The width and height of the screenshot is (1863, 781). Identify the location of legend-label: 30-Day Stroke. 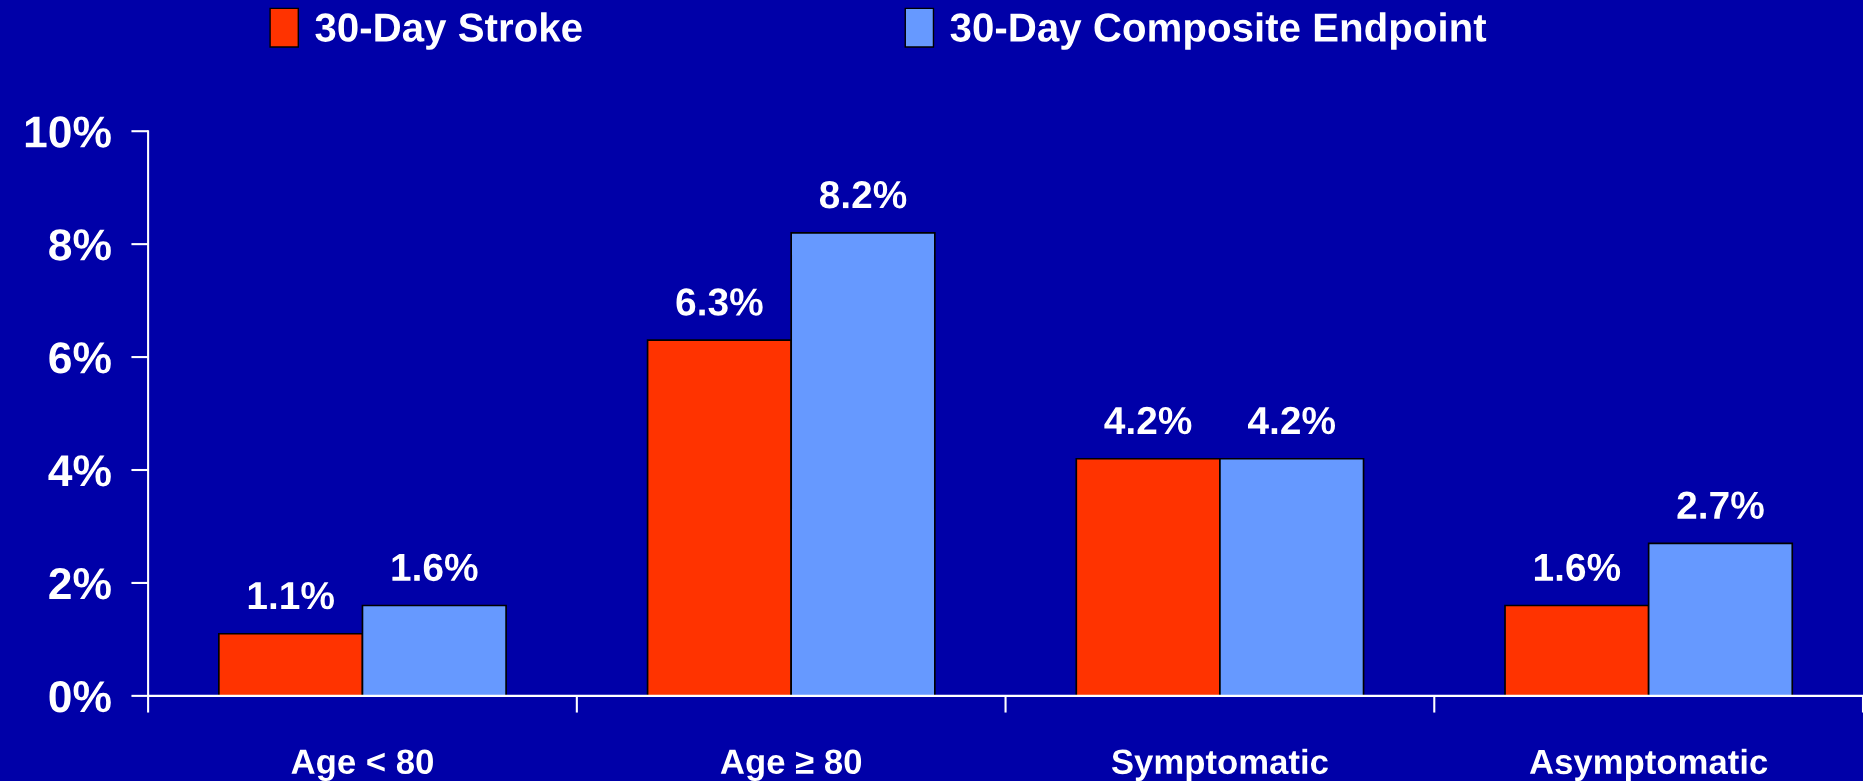
(448, 31).